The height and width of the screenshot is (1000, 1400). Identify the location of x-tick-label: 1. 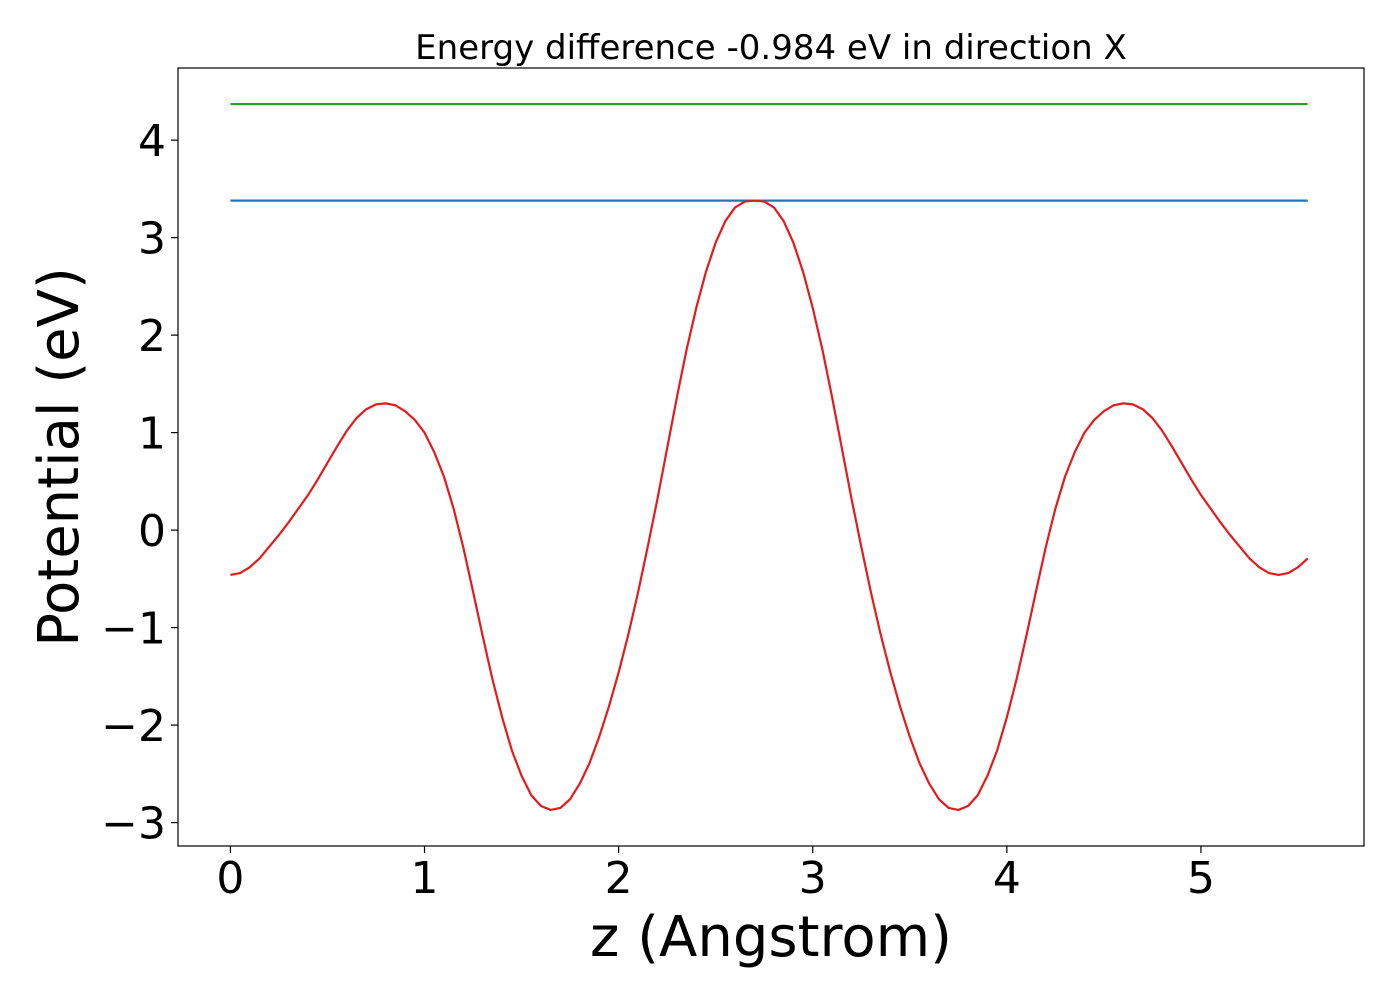
(425, 878).